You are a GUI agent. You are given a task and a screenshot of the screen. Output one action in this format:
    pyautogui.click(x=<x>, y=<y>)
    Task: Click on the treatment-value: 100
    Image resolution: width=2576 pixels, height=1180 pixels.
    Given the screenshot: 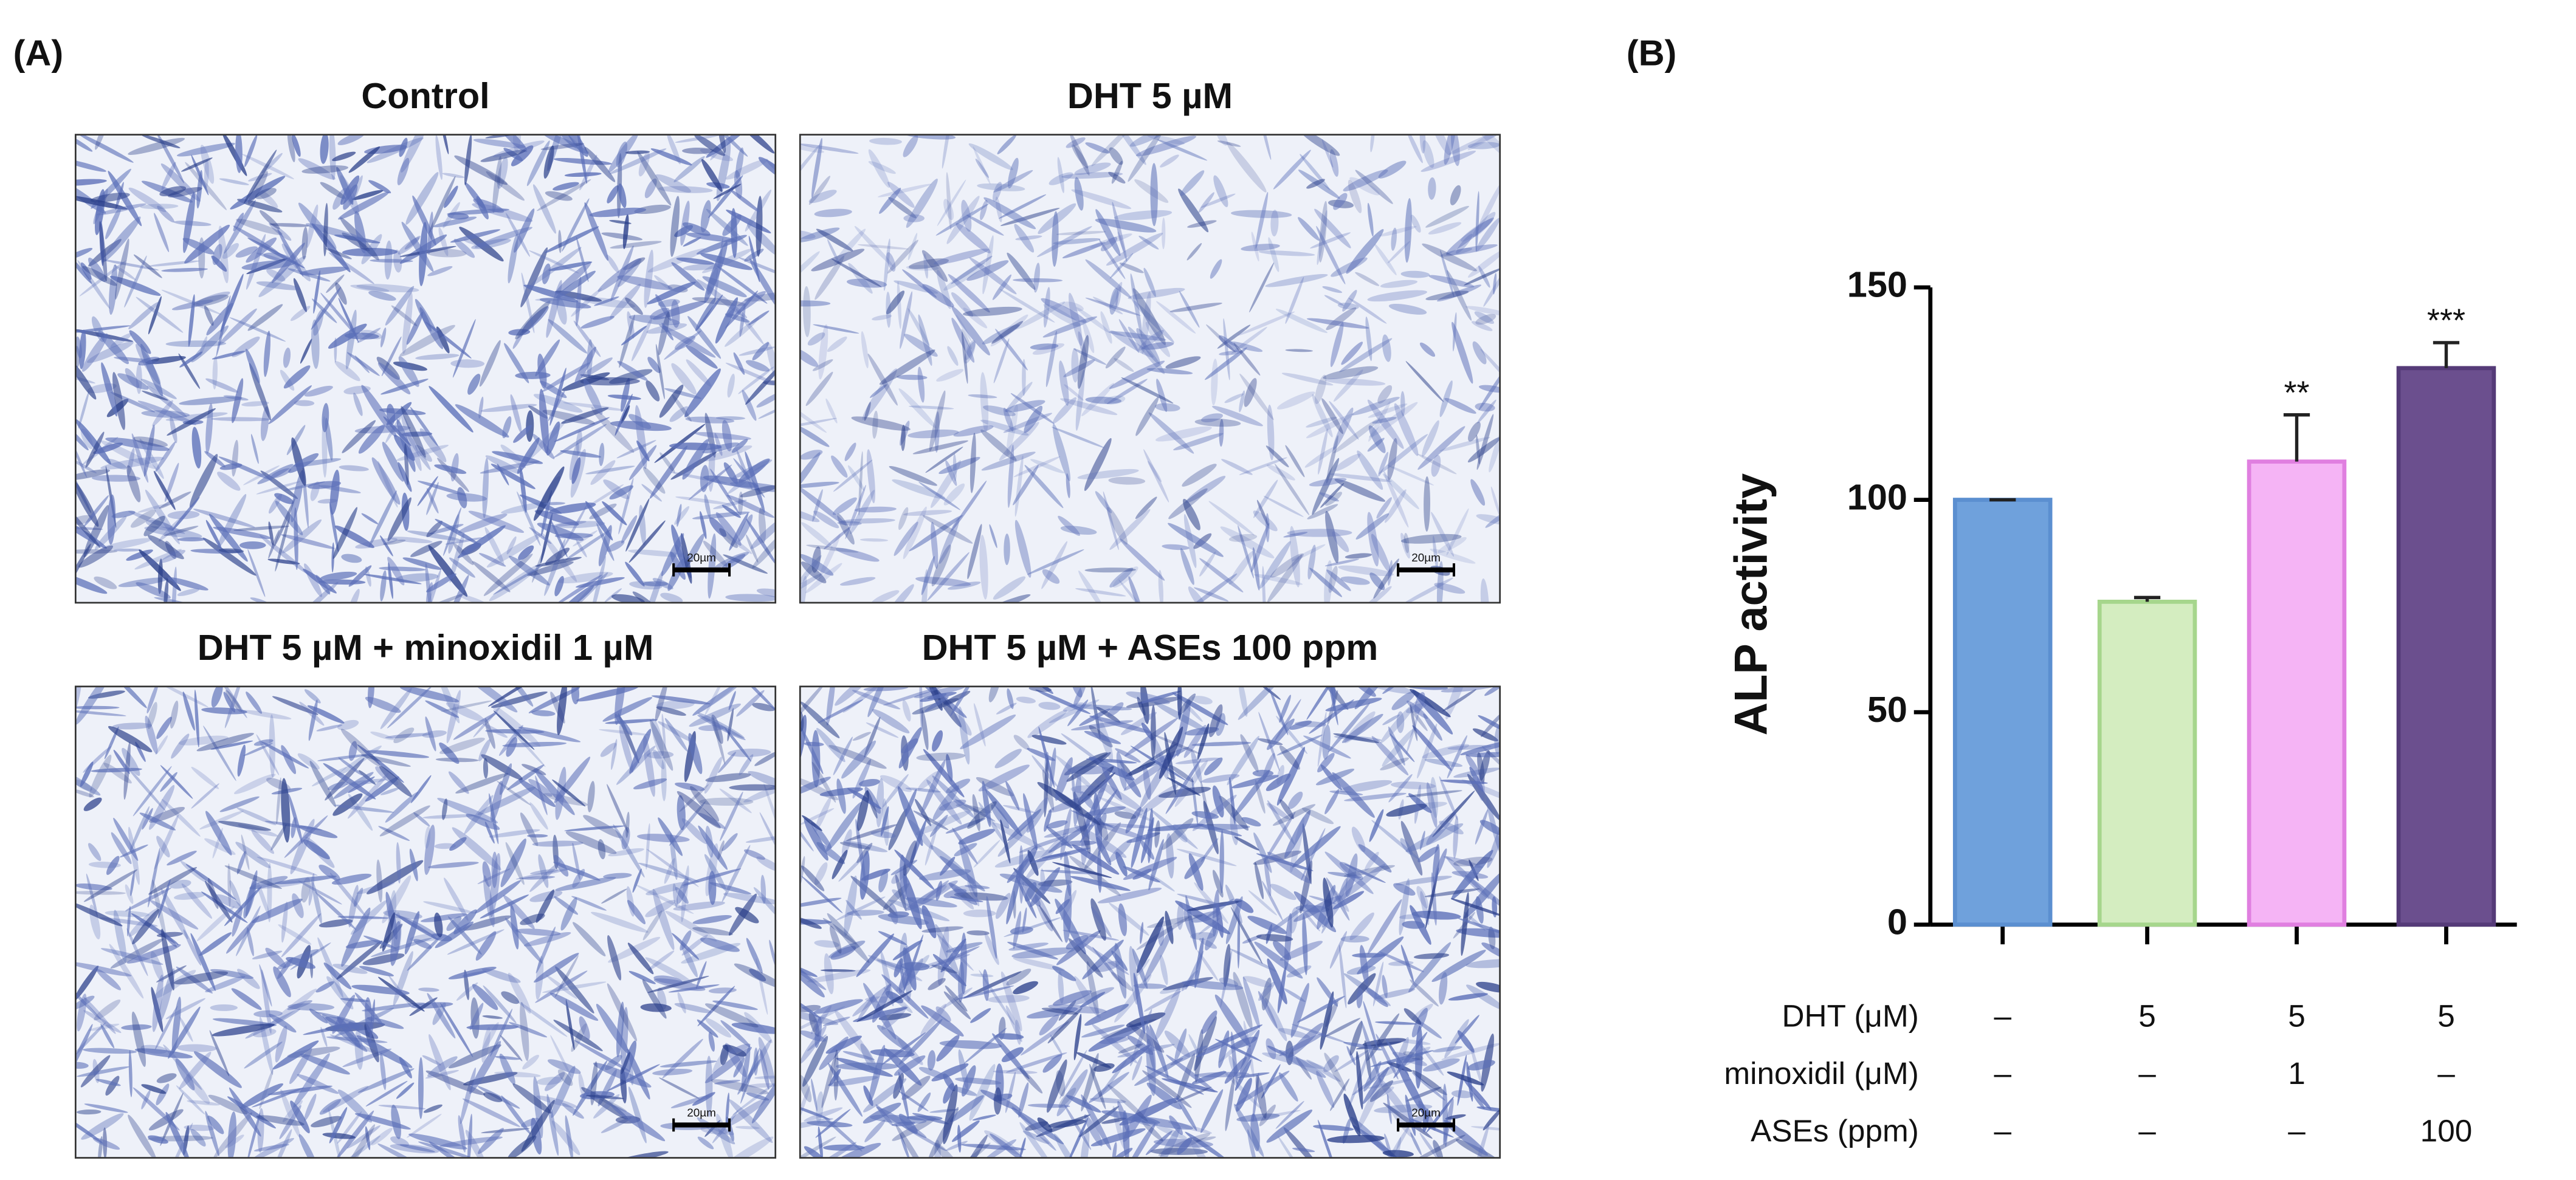 What is the action you would take?
    pyautogui.click(x=2446, y=1131)
    